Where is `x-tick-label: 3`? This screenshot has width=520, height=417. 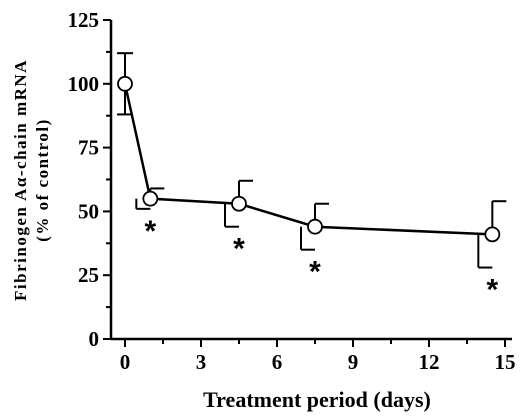 x-tick-label: 3 is located at coordinates (201, 362).